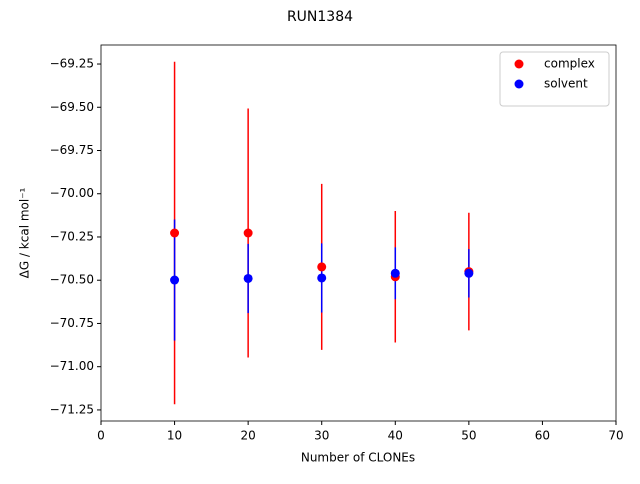 This screenshot has width=640, height=484. I want to click on x-tick-label: 40, so click(395, 436).